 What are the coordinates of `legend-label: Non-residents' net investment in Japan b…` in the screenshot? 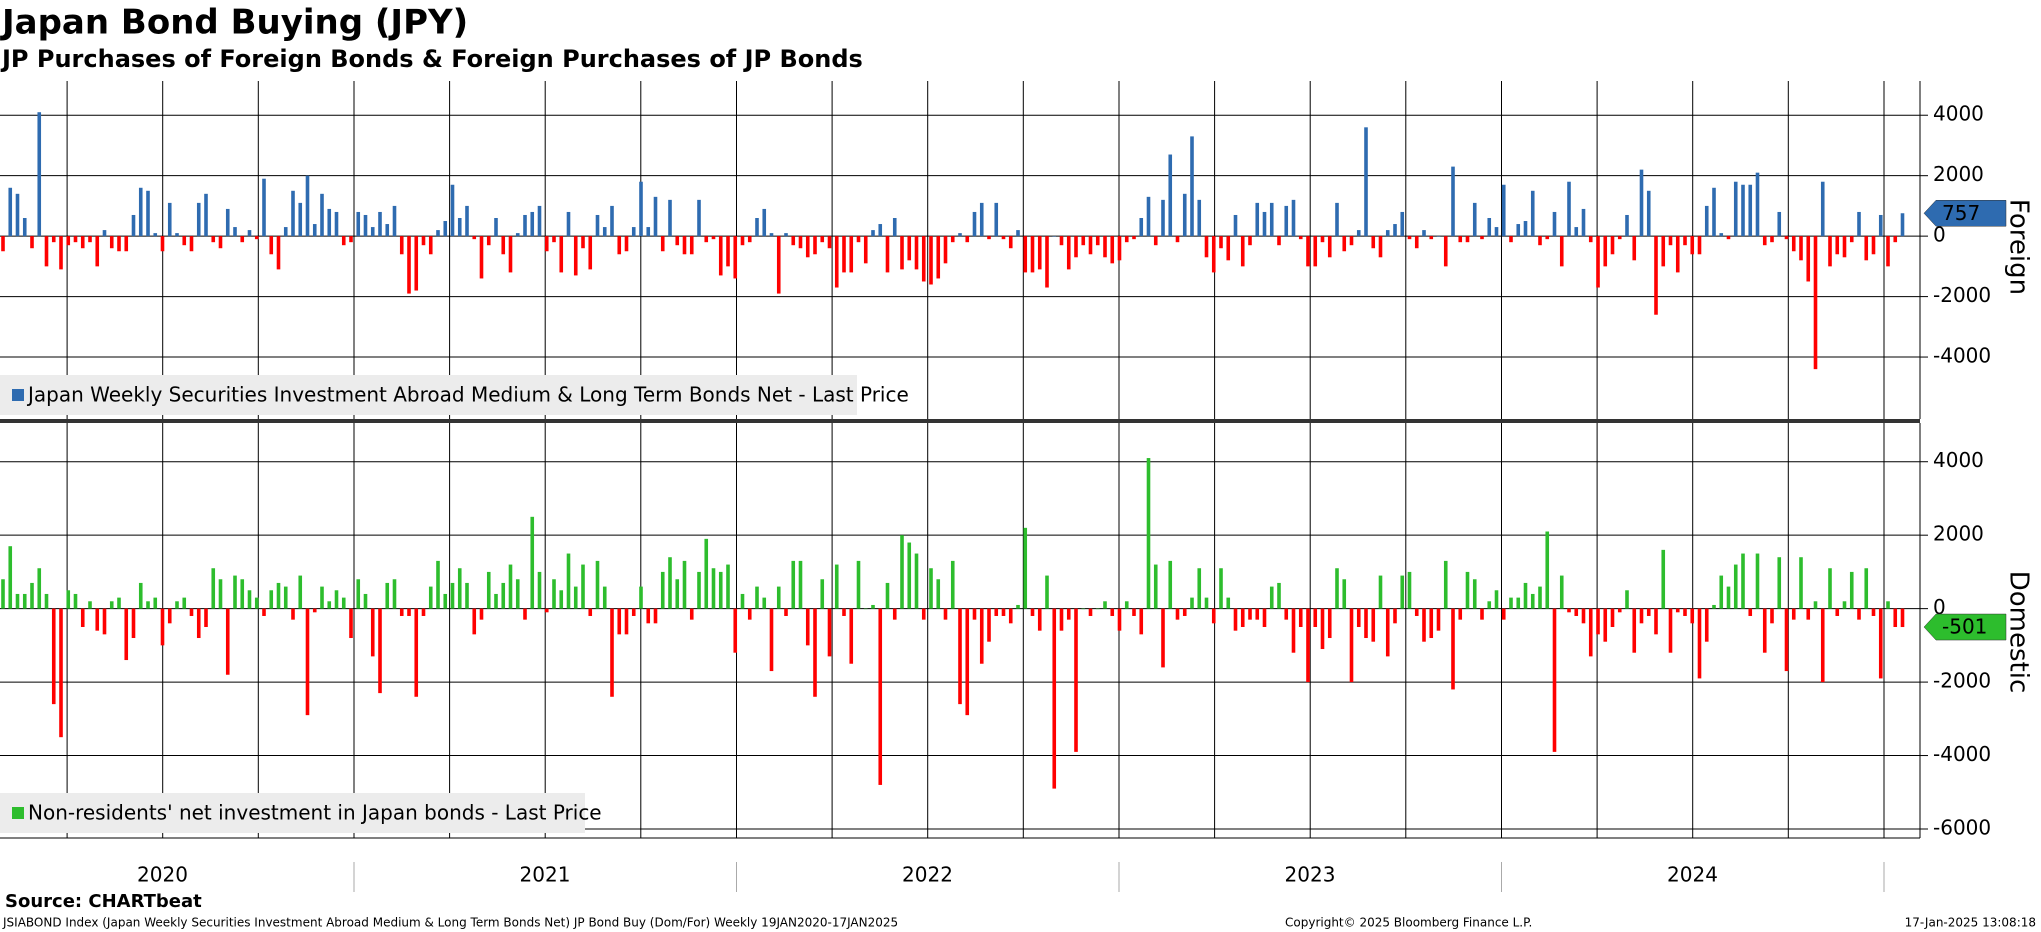 It's located at (315, 813).